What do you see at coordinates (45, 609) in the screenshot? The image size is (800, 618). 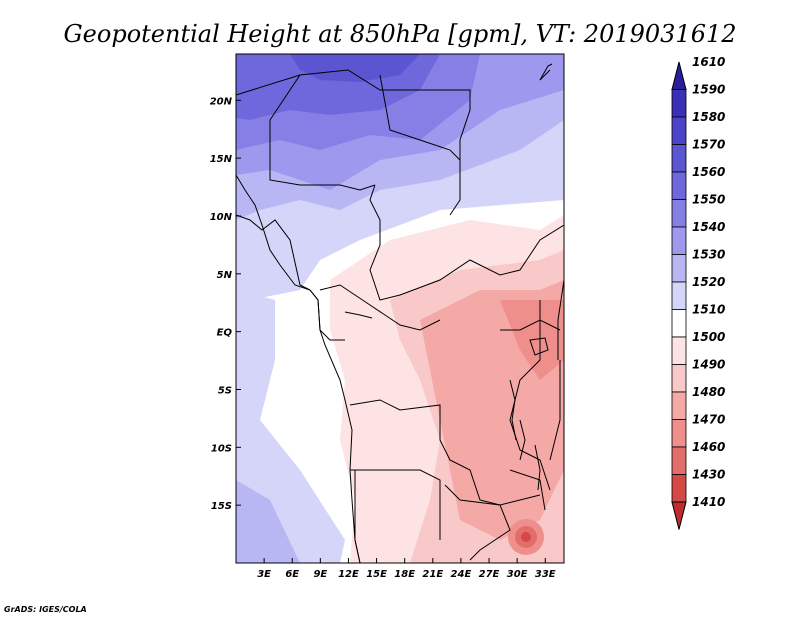 I see `grads-credit: GrADS: IGES/COLA` at bounding box center [45, 609].